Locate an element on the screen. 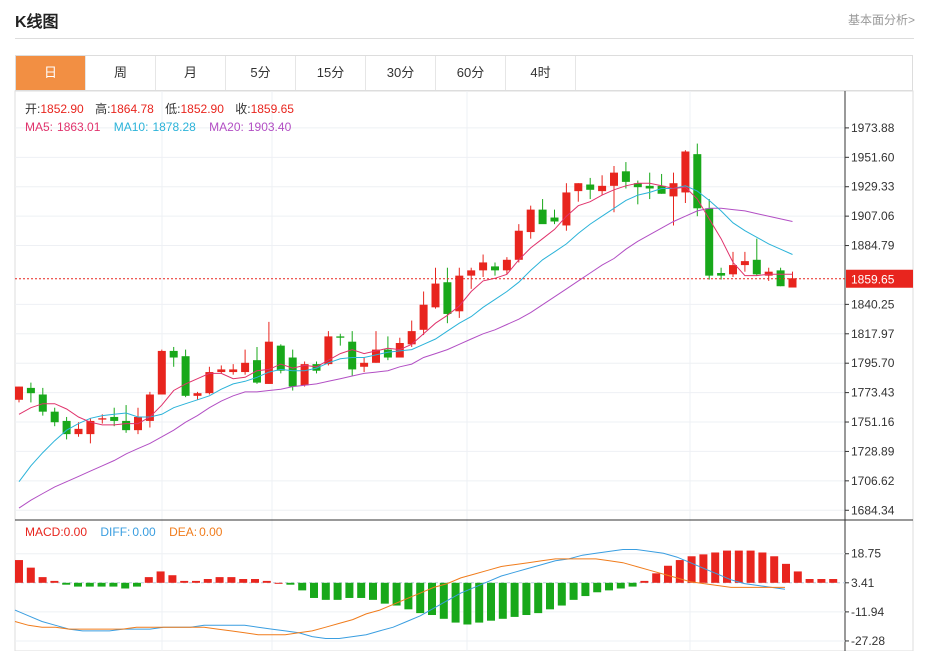 This screenshot has height=651, width=929. last-price-label: 1859.65 is located at coordinates (873, 280).